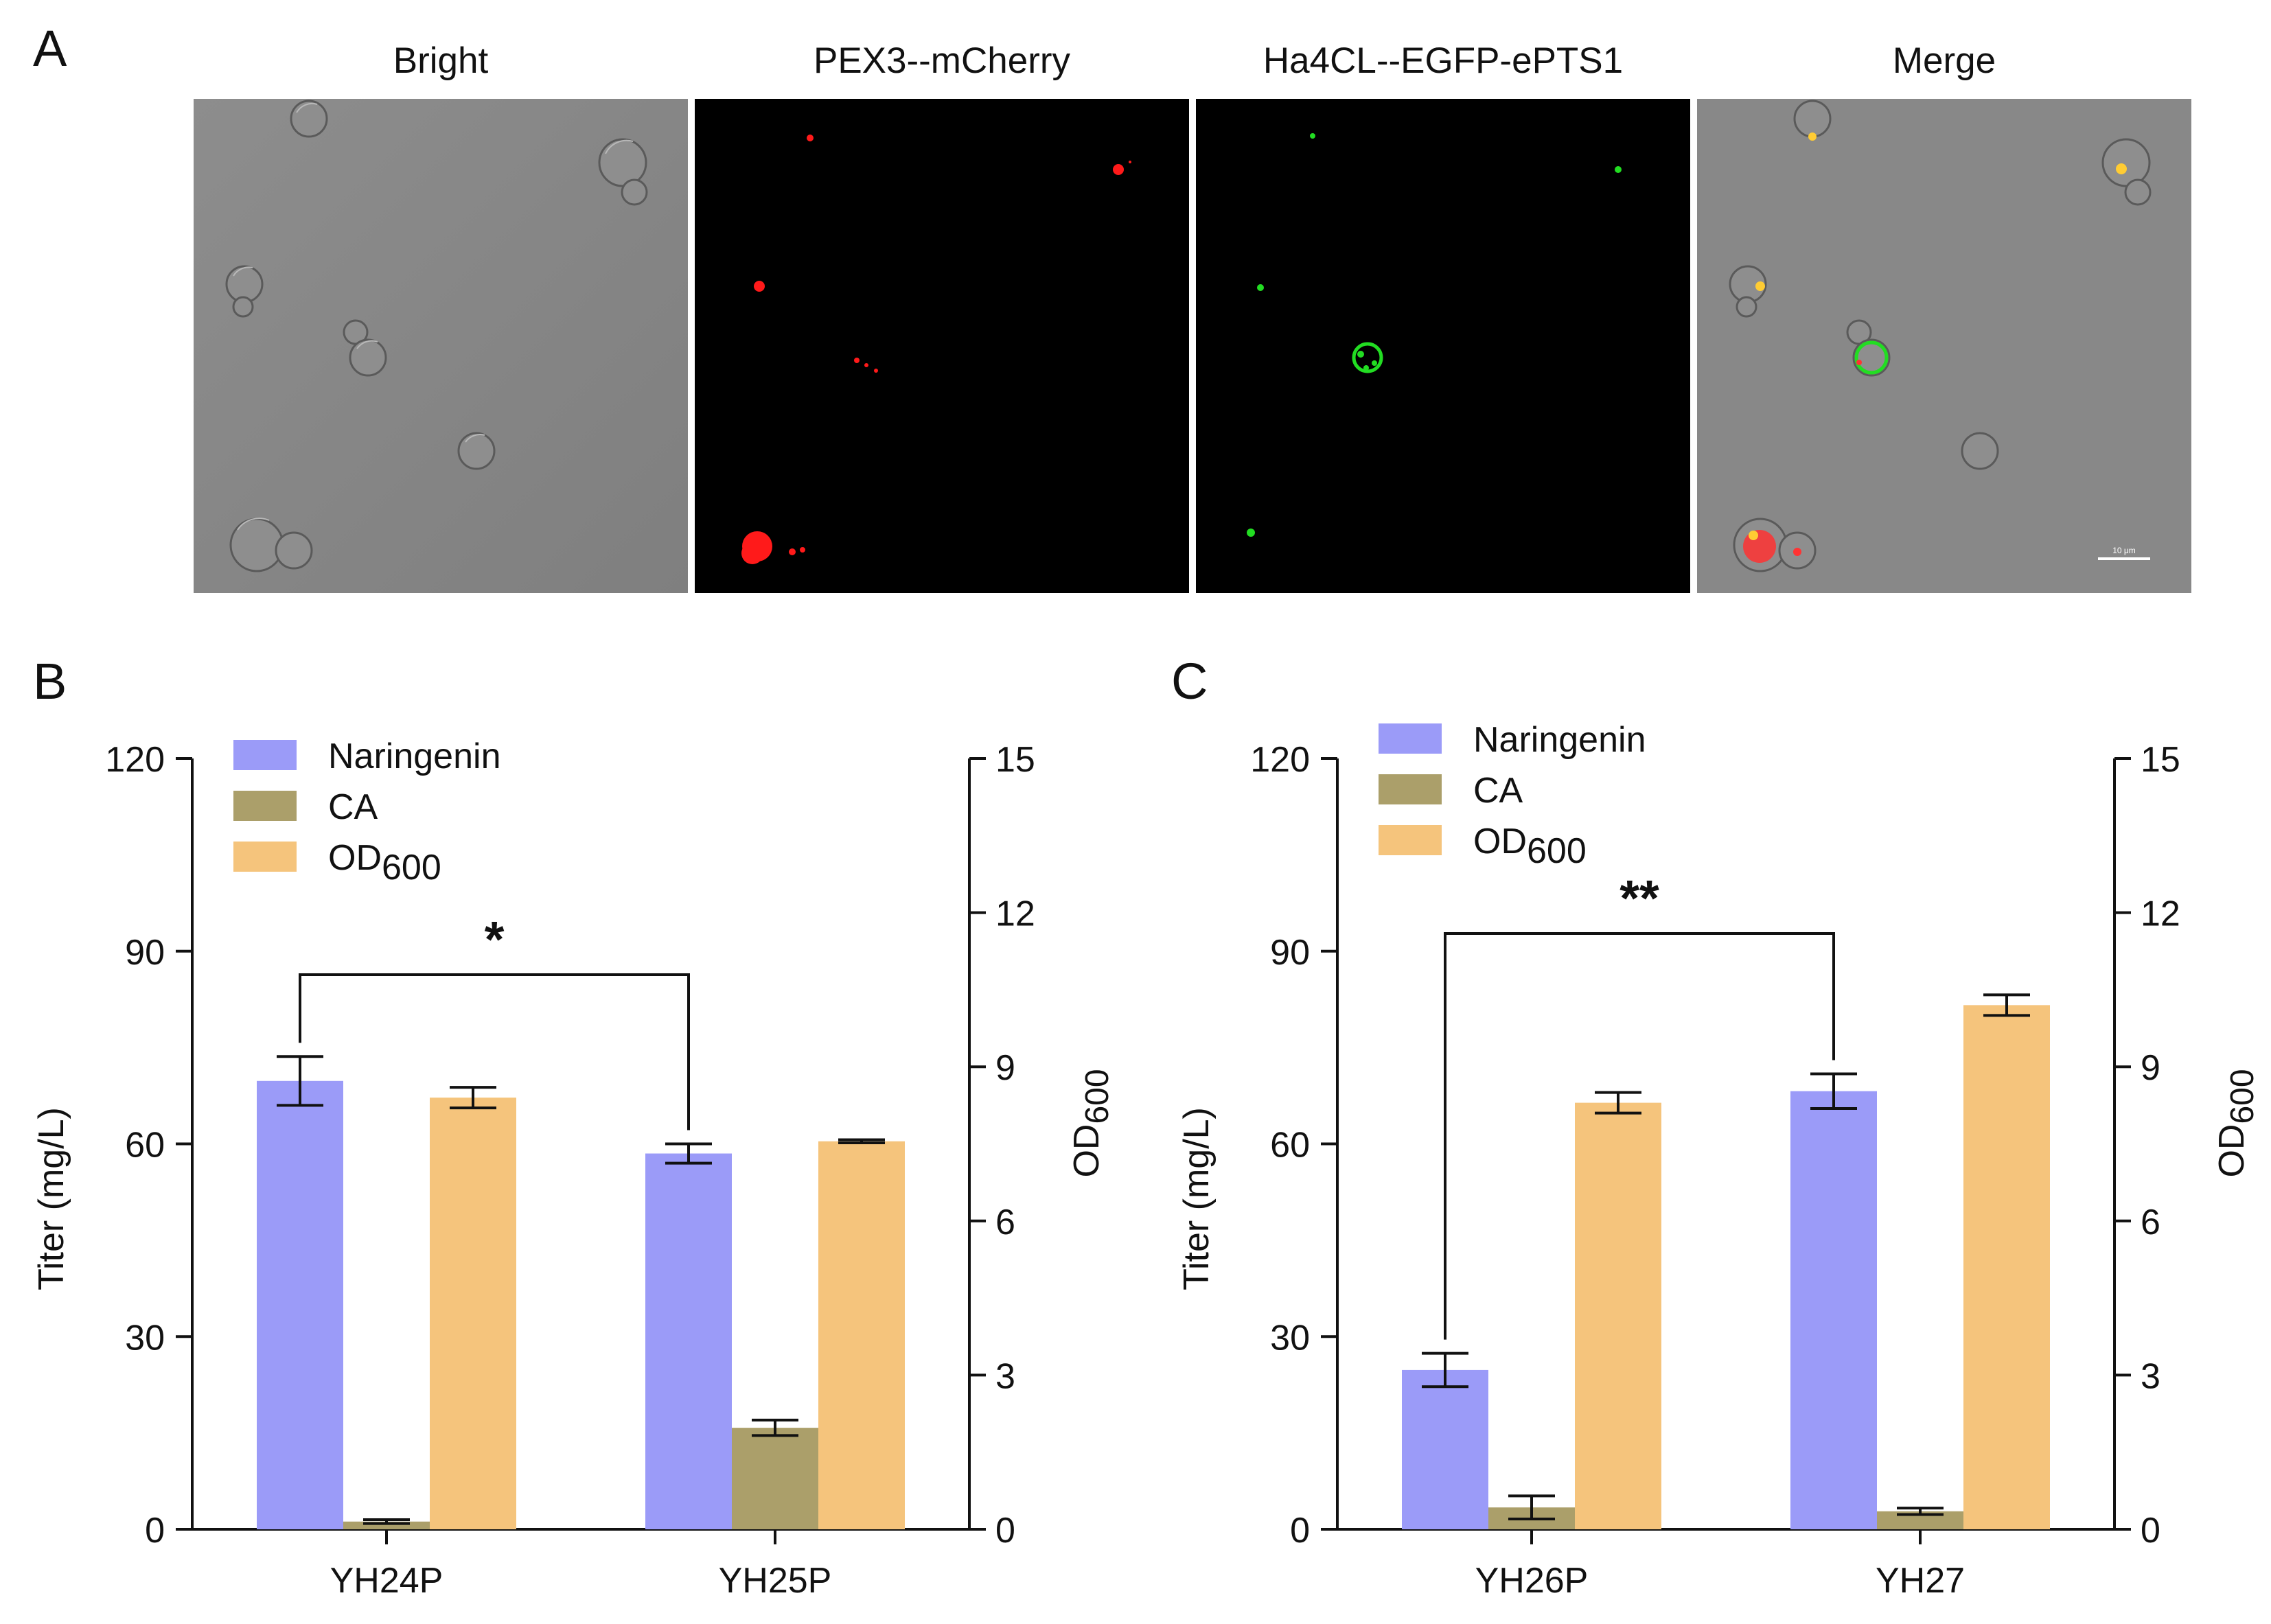 The width and height of the screenshot is (2271, 1624). Describe the element at coordinates (386, 1581) in the screenshot. I see `x-tick-label: YH24P` at that location.